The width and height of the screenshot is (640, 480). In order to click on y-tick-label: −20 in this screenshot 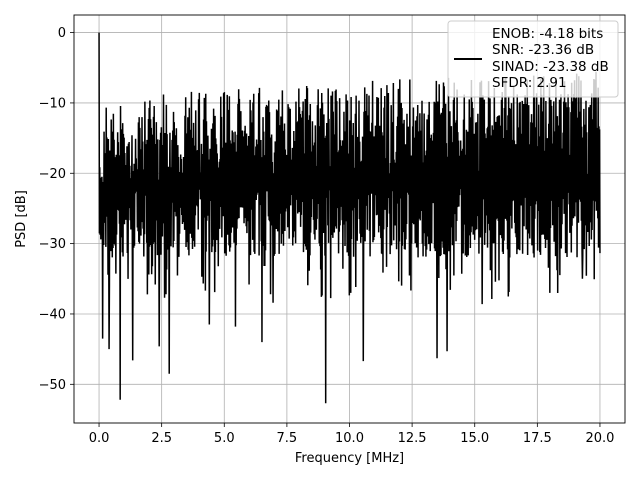, I will do `click(52, 174)`.